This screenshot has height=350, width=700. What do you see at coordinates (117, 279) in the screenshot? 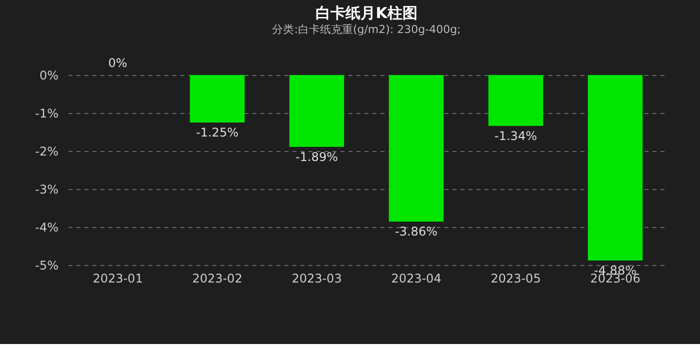
I see `x-tick-label: 2023-01` at bounding box center [117, 279].